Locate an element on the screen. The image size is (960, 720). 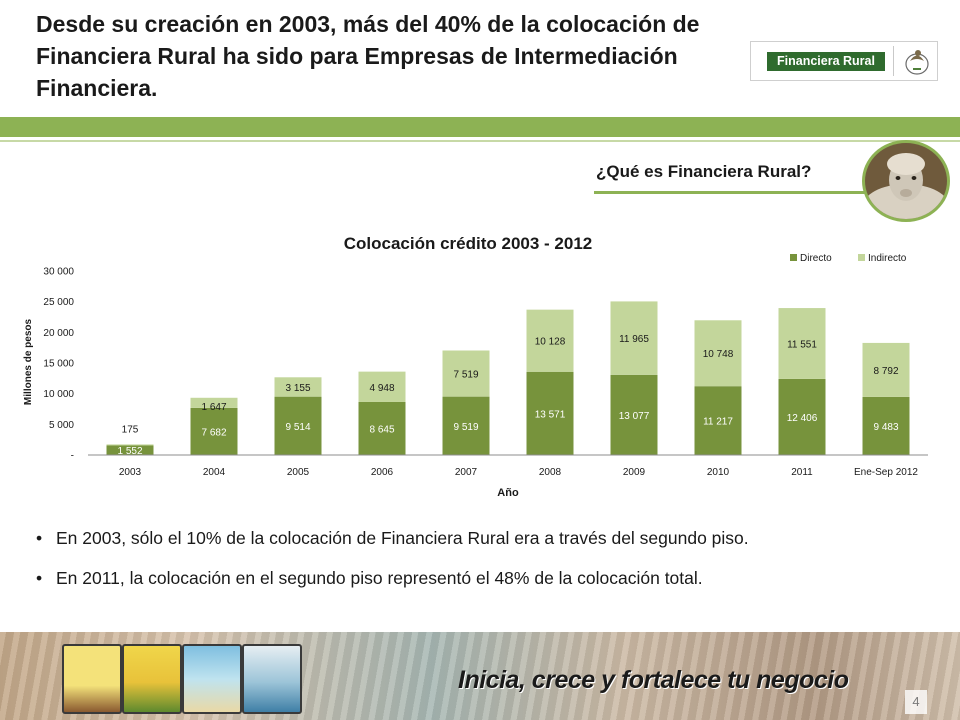
x-axis-label: Año is located at coordinates (508, 493).